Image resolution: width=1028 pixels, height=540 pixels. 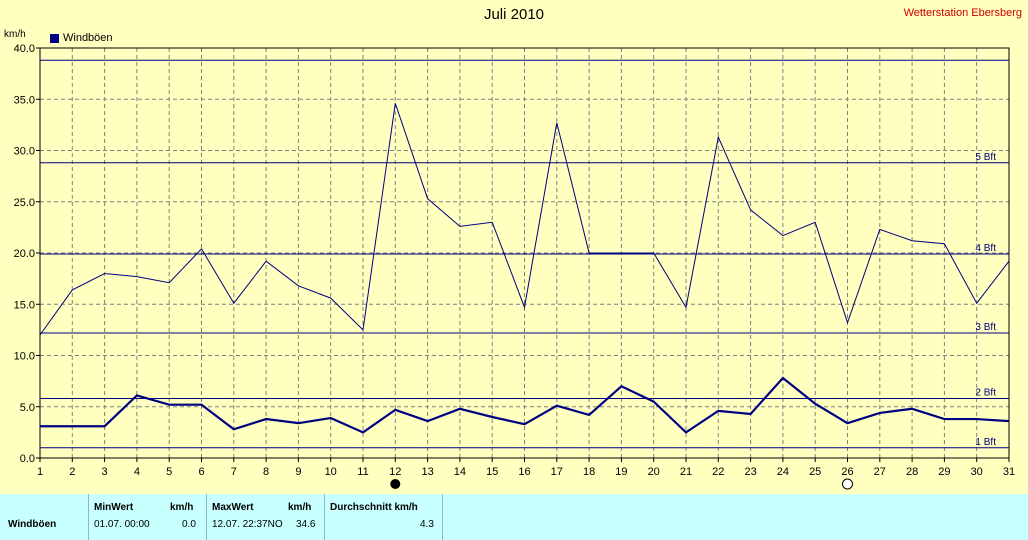 What do you see at coordinates (977, 472) in the screenshot?
I see `x-tick-label: 30` at bounding box center [977, 472].